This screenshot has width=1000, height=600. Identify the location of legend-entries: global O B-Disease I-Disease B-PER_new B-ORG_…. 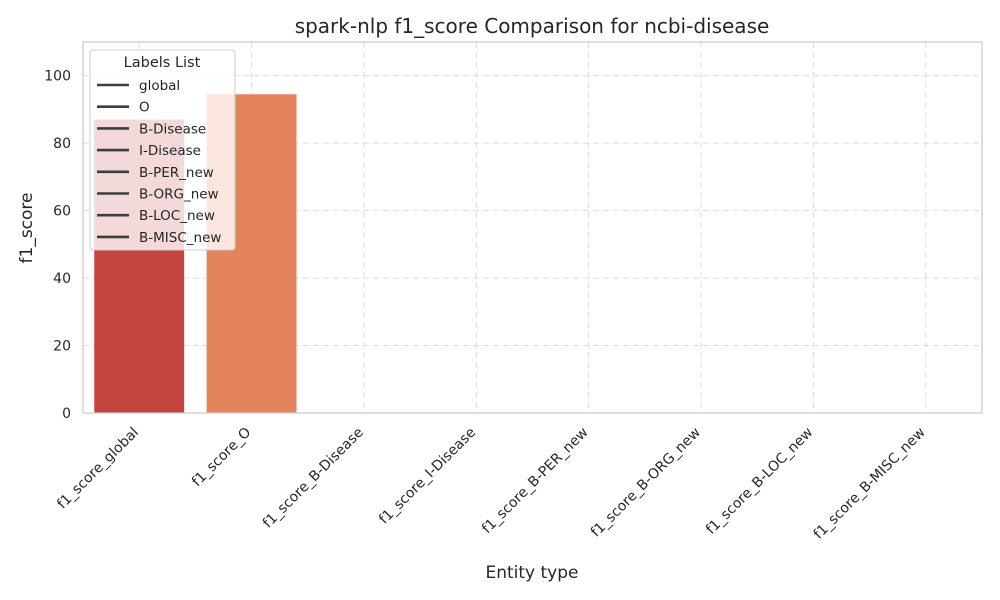
(159, 162).